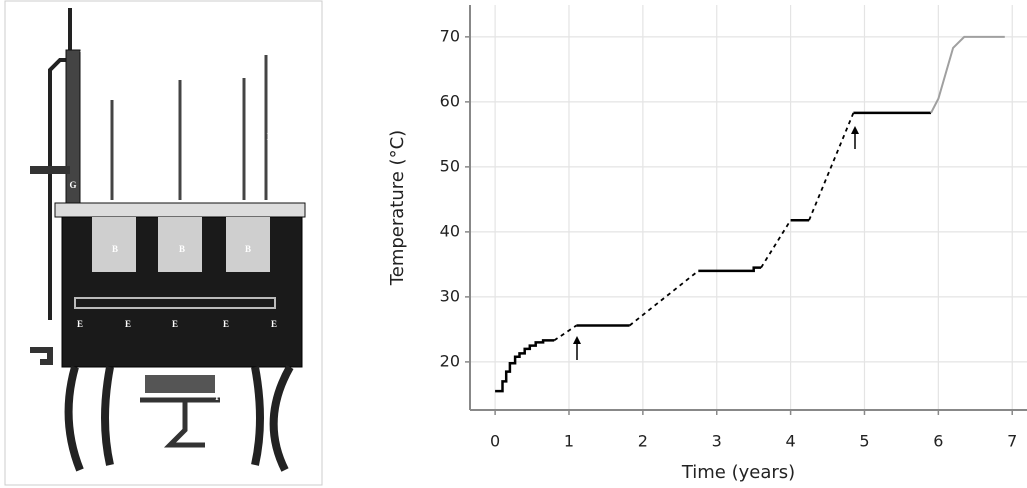 The width and height of the screenshot is (1027, 488). I want to click on pipe, so click(60, 164).